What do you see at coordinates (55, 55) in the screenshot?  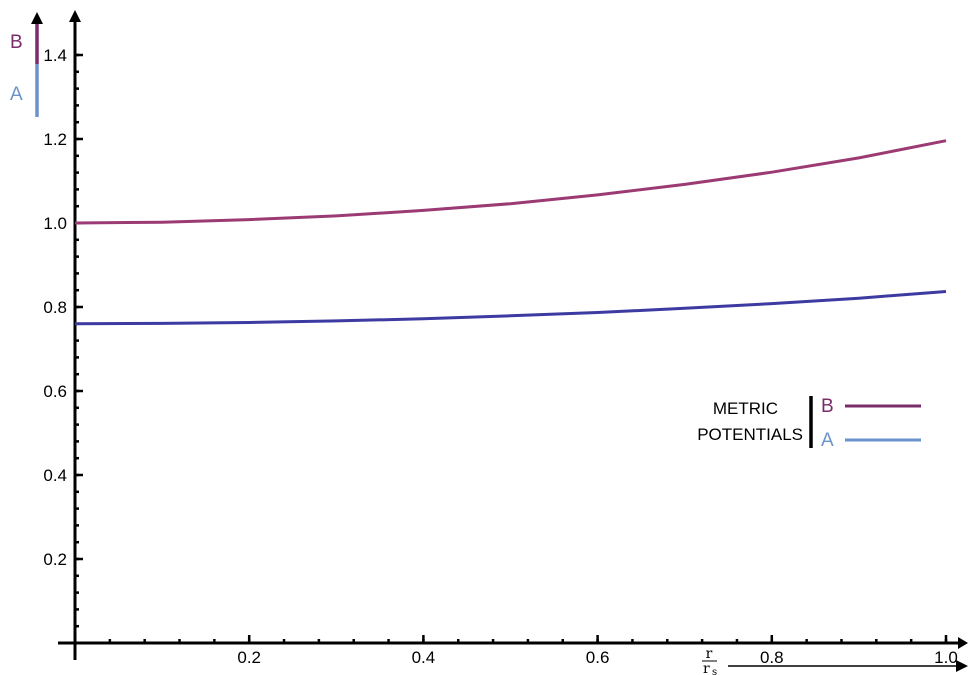 I see `y-tick-label: 1.4` at bounding box center [55, 55].